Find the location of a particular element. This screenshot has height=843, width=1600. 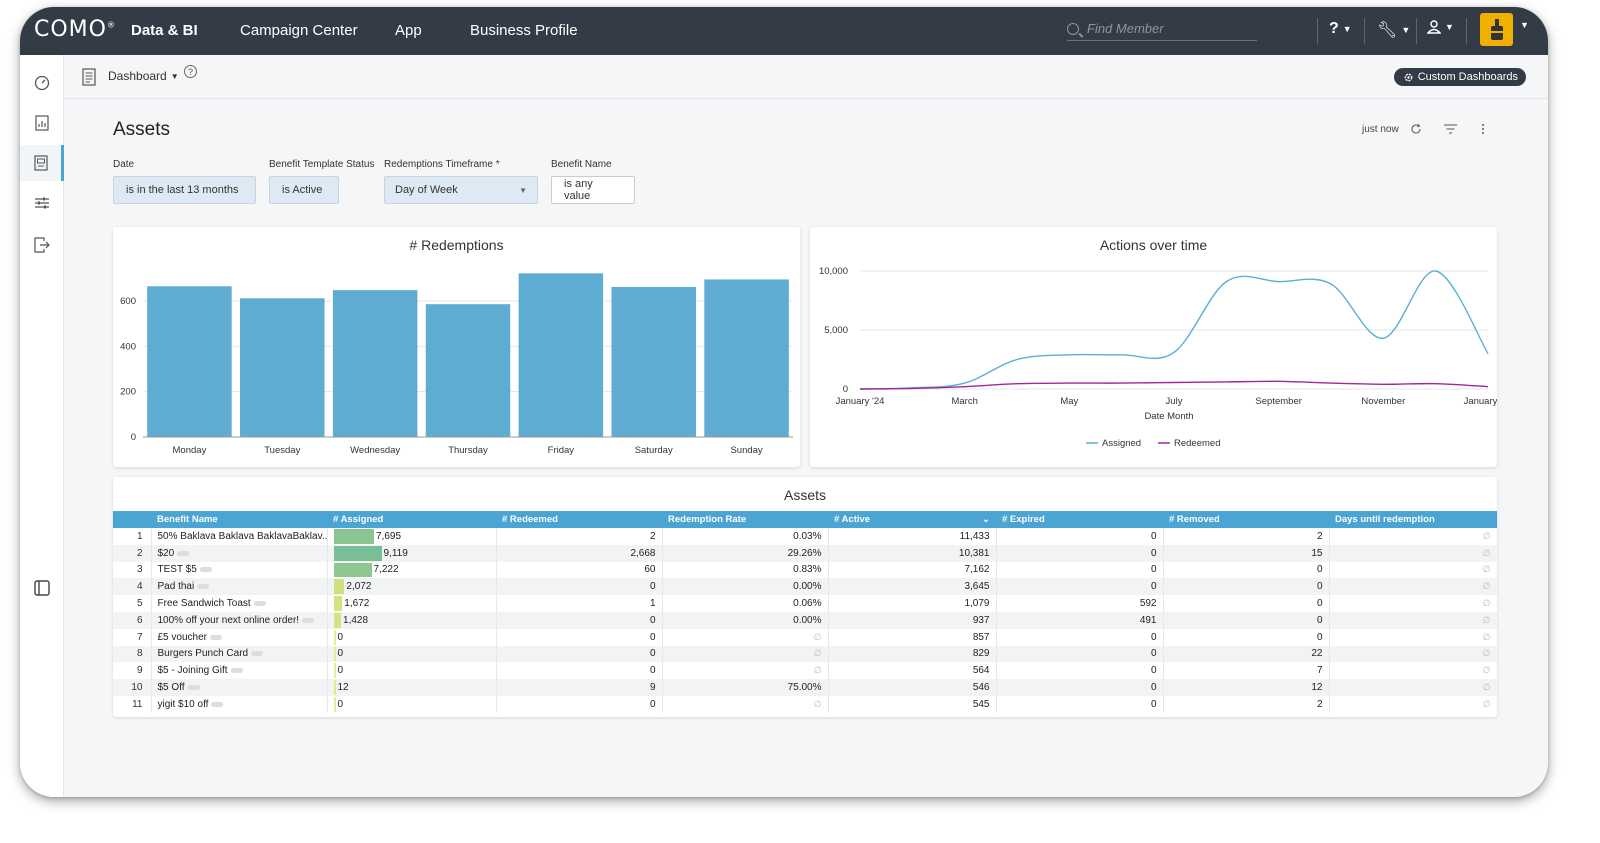

help-icon: ? is located at coordinates (190, 71).